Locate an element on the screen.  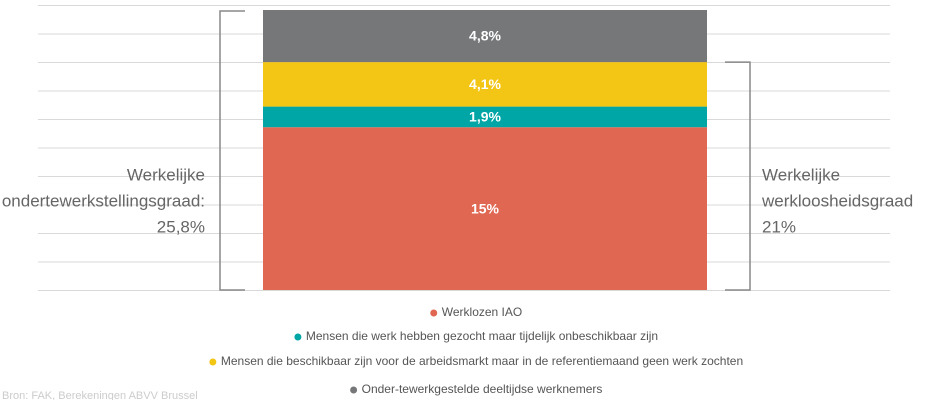
value-label: 15% is located at coordinates (485, 208).